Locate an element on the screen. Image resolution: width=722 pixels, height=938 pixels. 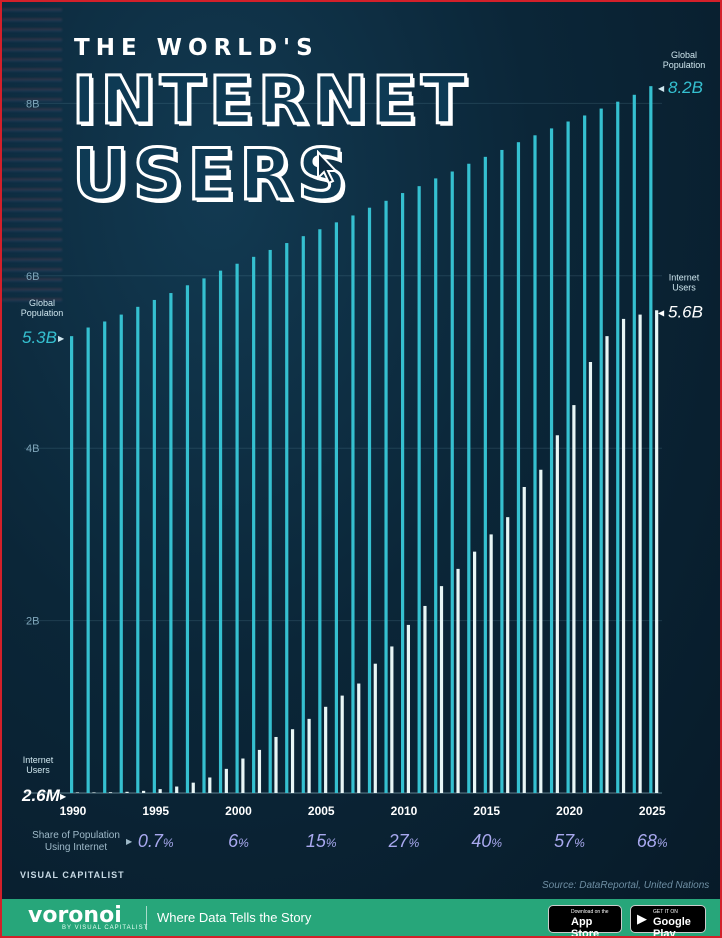
users-end-label: Users is located at coordinates (684, 287).